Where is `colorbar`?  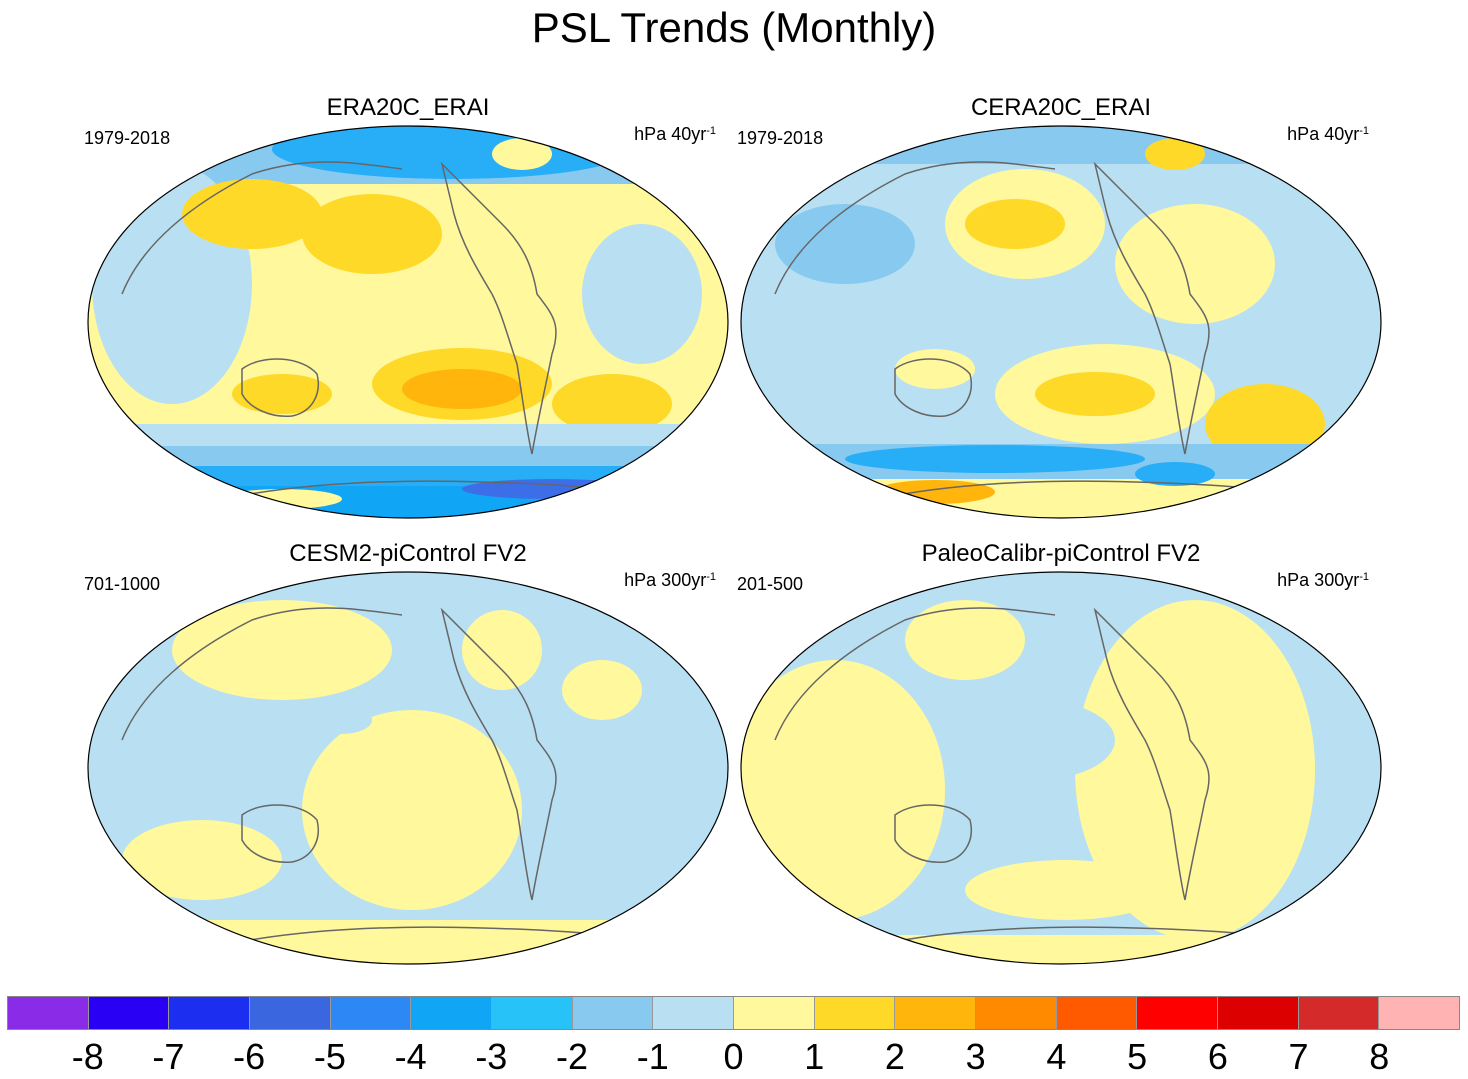 colorbar is located at coordinates (733, 1013).